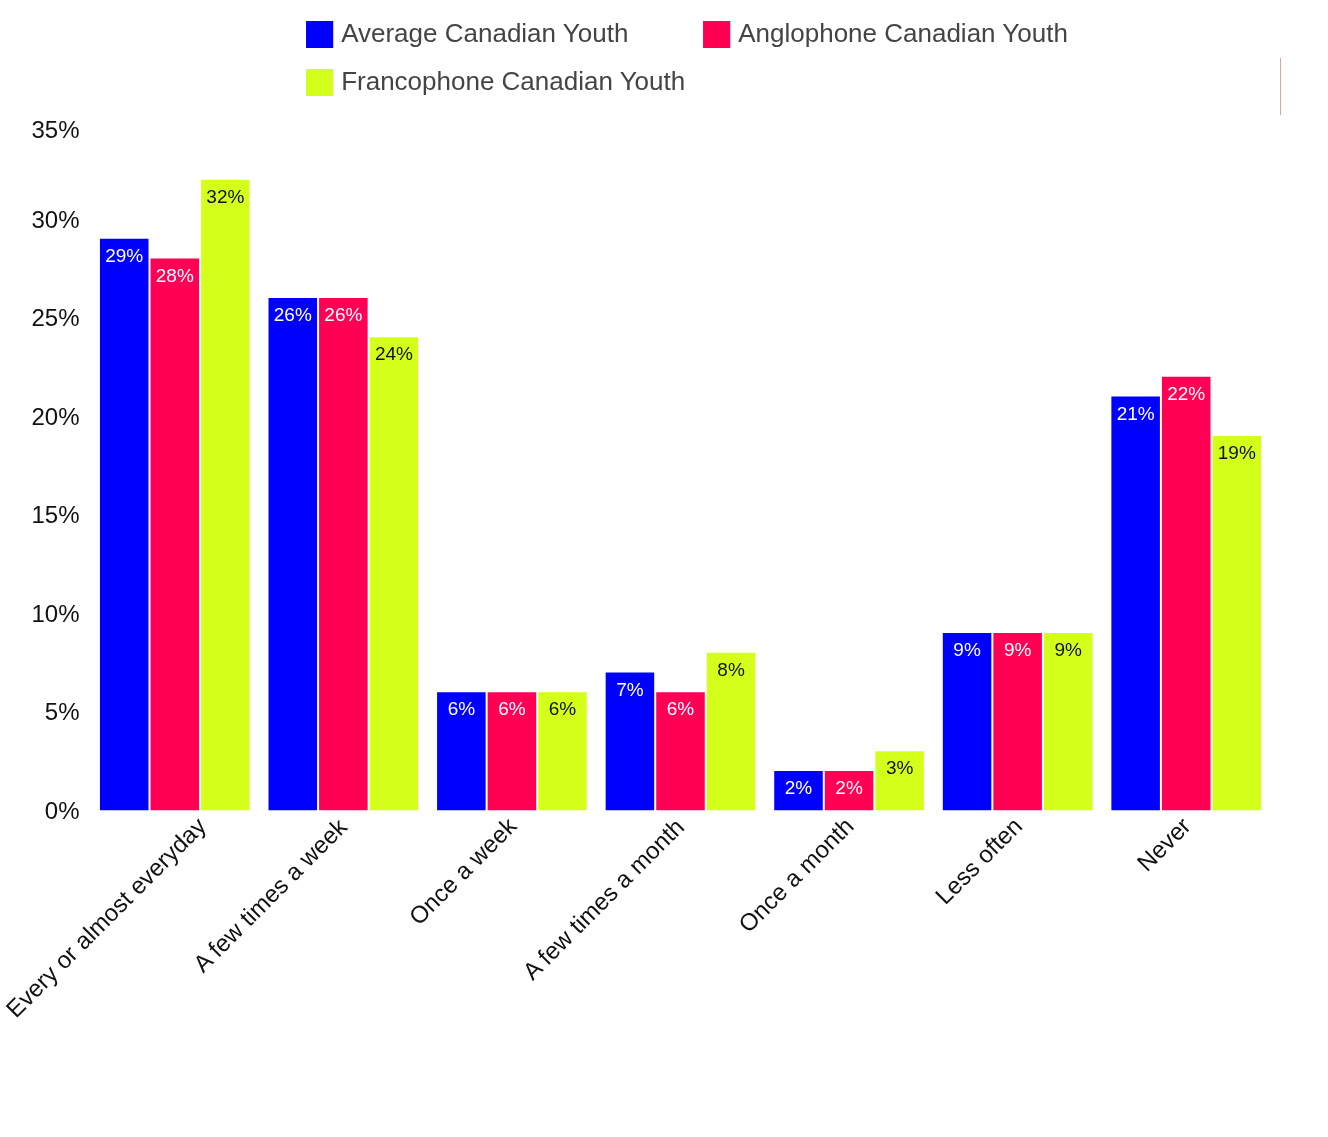 This screenshot has width=1328, height=1137. I want to click on data-label: 8%, so click(731, 669).